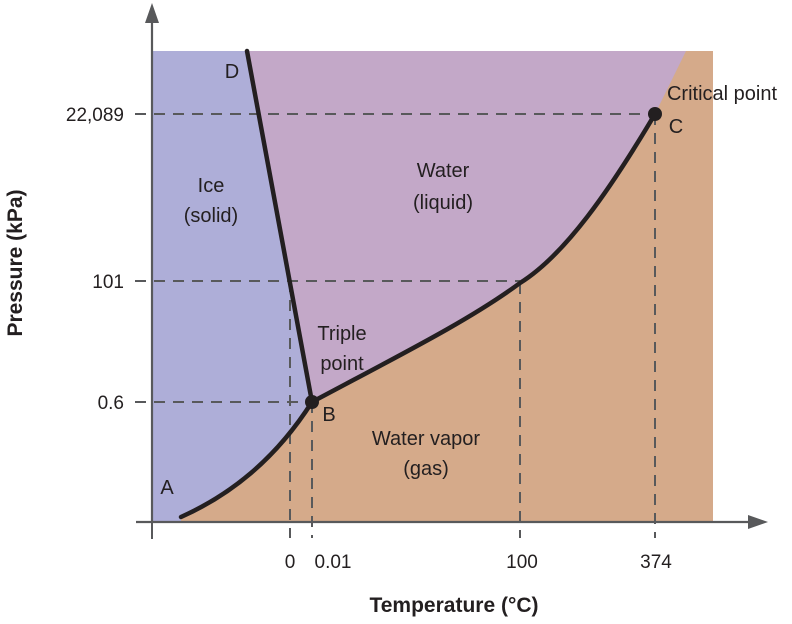 This screenshot has width=792, height=624. What do you see at coordinates (443, 171) in the screenshot?
I see `water-label: Water` at bounding box center [443, 171].